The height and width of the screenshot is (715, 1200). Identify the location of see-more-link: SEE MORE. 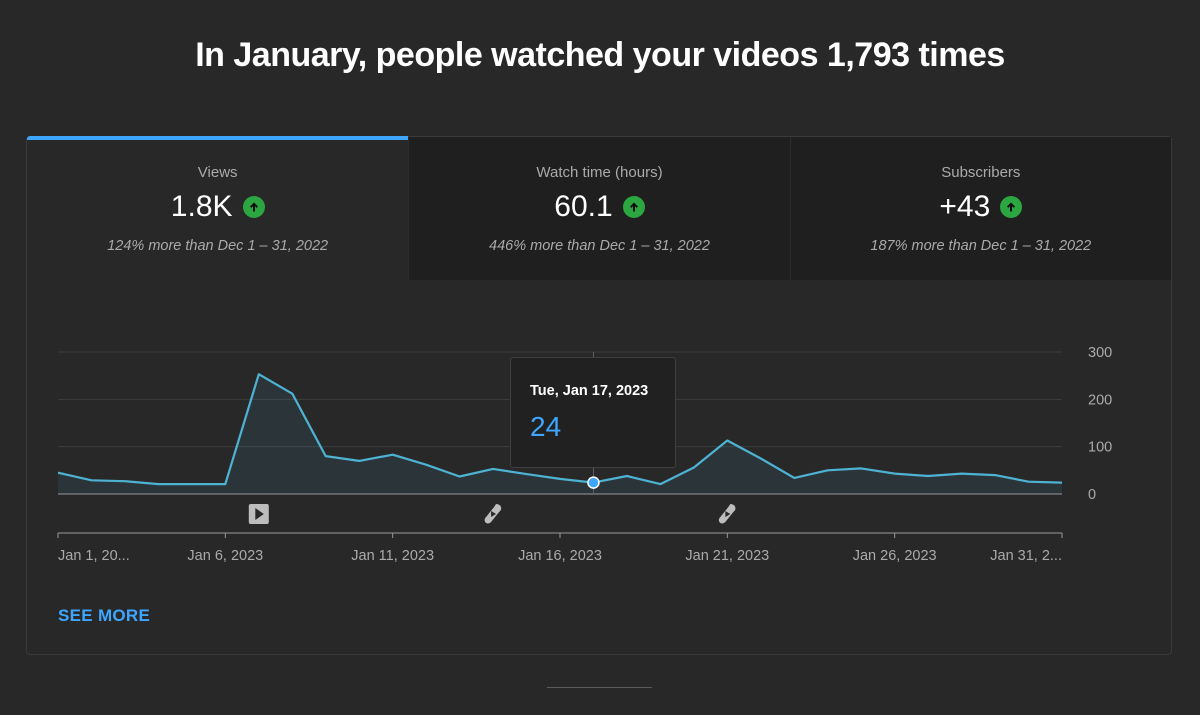
(104, 615).